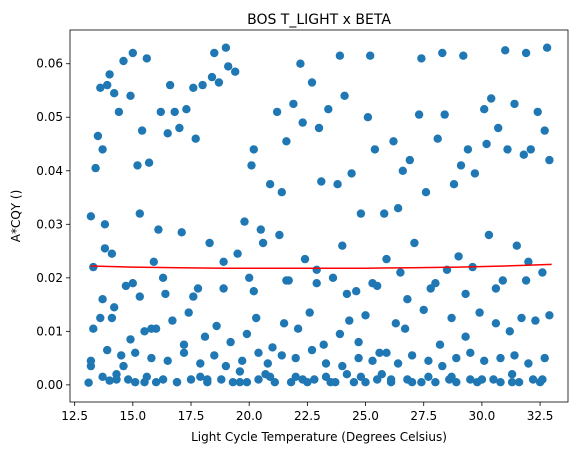 This screenshot has height=453, width=576. I want to click on x-tick-label: 32.5, so click(540, 416).